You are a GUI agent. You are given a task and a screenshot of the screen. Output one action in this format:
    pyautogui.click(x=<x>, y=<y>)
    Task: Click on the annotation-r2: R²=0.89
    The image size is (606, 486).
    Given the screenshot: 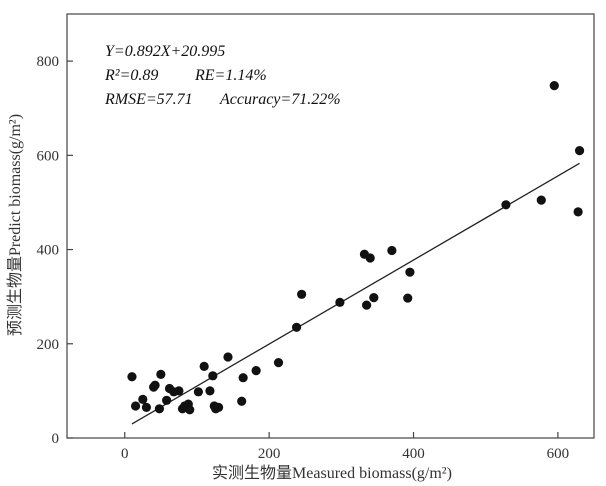 What is the action you would take?
    pyautogui.click(x=131, y=75)
    